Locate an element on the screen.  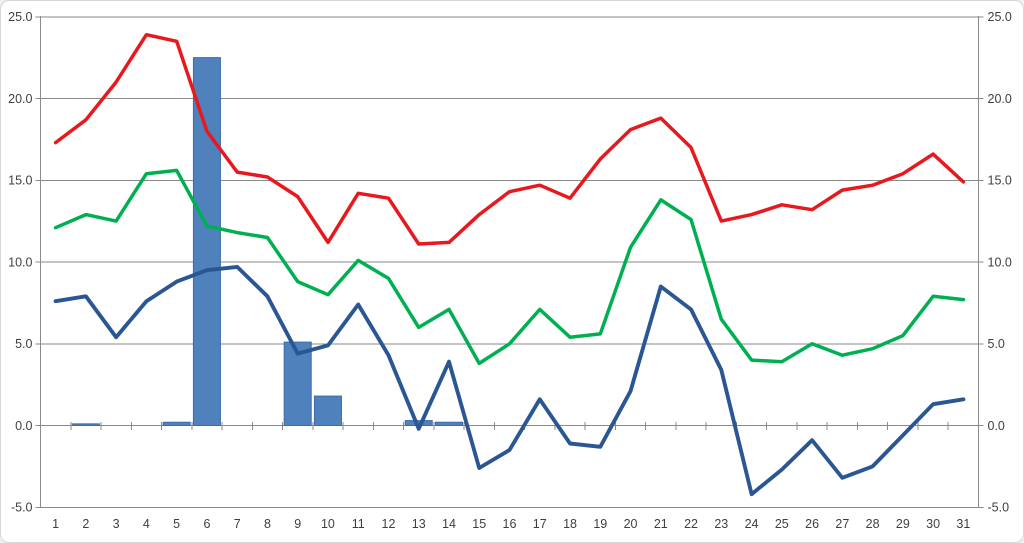
x-axis-label: 13 is located at coordinates (419, 524).